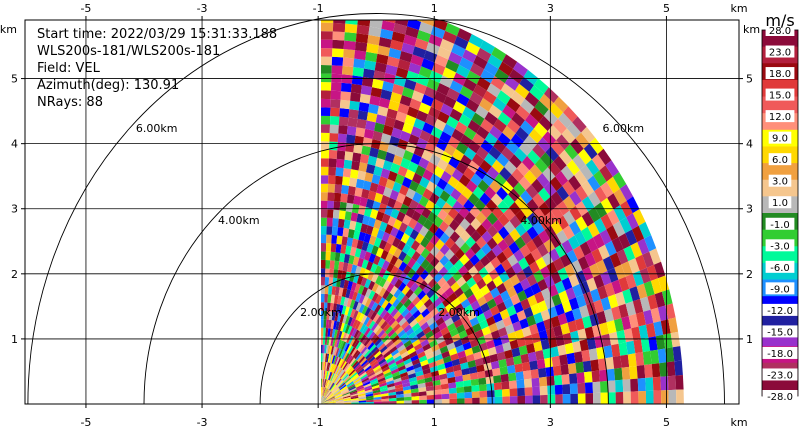  I want to click on colorbar-label: 12.0, so click(780, 117).